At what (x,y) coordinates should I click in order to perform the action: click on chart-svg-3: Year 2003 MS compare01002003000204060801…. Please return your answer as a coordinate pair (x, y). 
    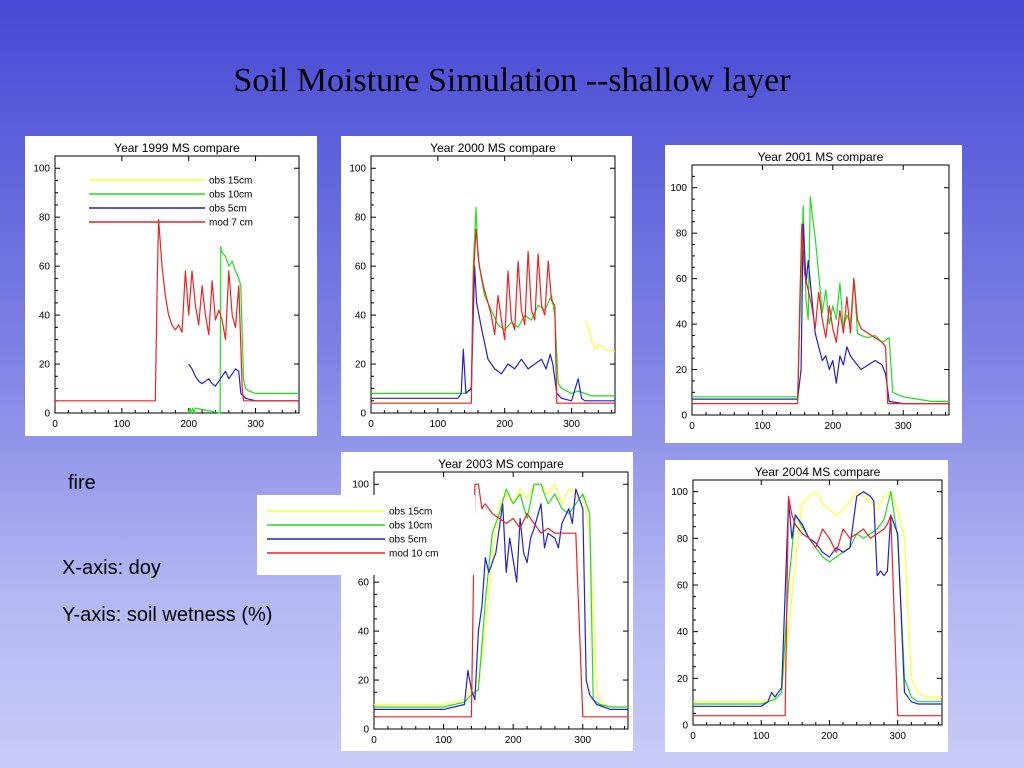
    Looking at the image, I should click on (490, 601).